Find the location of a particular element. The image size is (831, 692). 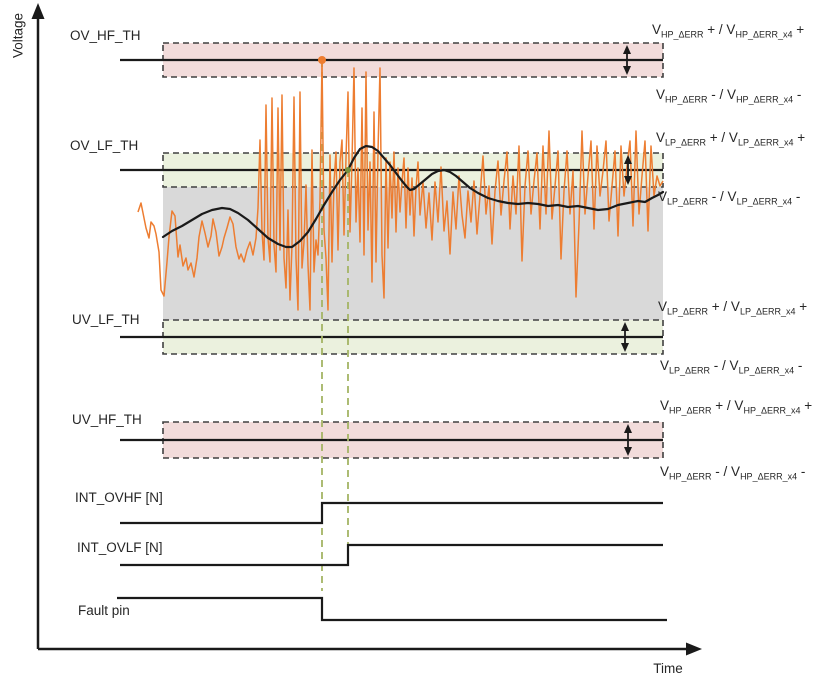

int-ovhf-label: INT_OVHF [N] is located at coordinates (119, 497).